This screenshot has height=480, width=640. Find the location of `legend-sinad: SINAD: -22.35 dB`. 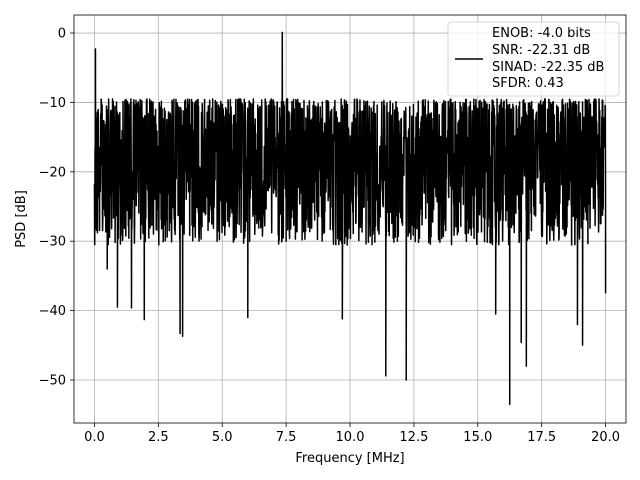

legend-sinad: SINAD: -22.35 dB is located at coordinates (548, 67).